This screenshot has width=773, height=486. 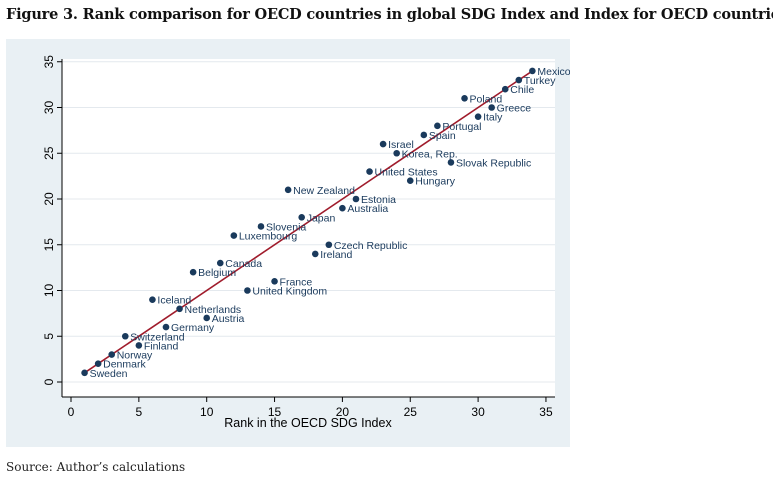 What do you see at coordinates (49, 291) in the screenshot?
I see `y-tick-label: 10` at bounding box center [49, 291].